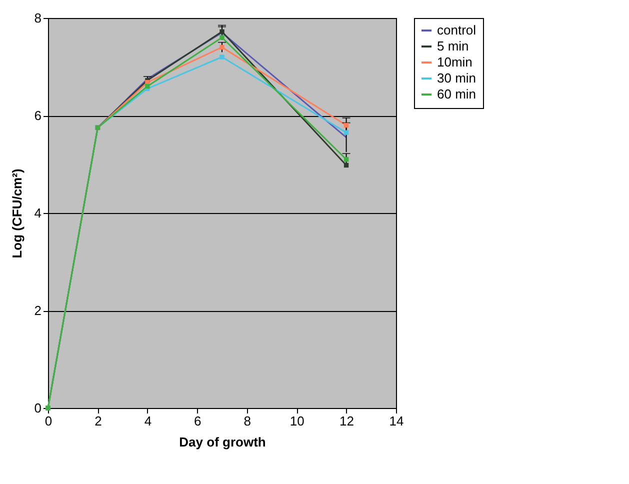 This screenshot has height=484, width=629. I want to click on x-tick-label: 10, so click(297, 421).